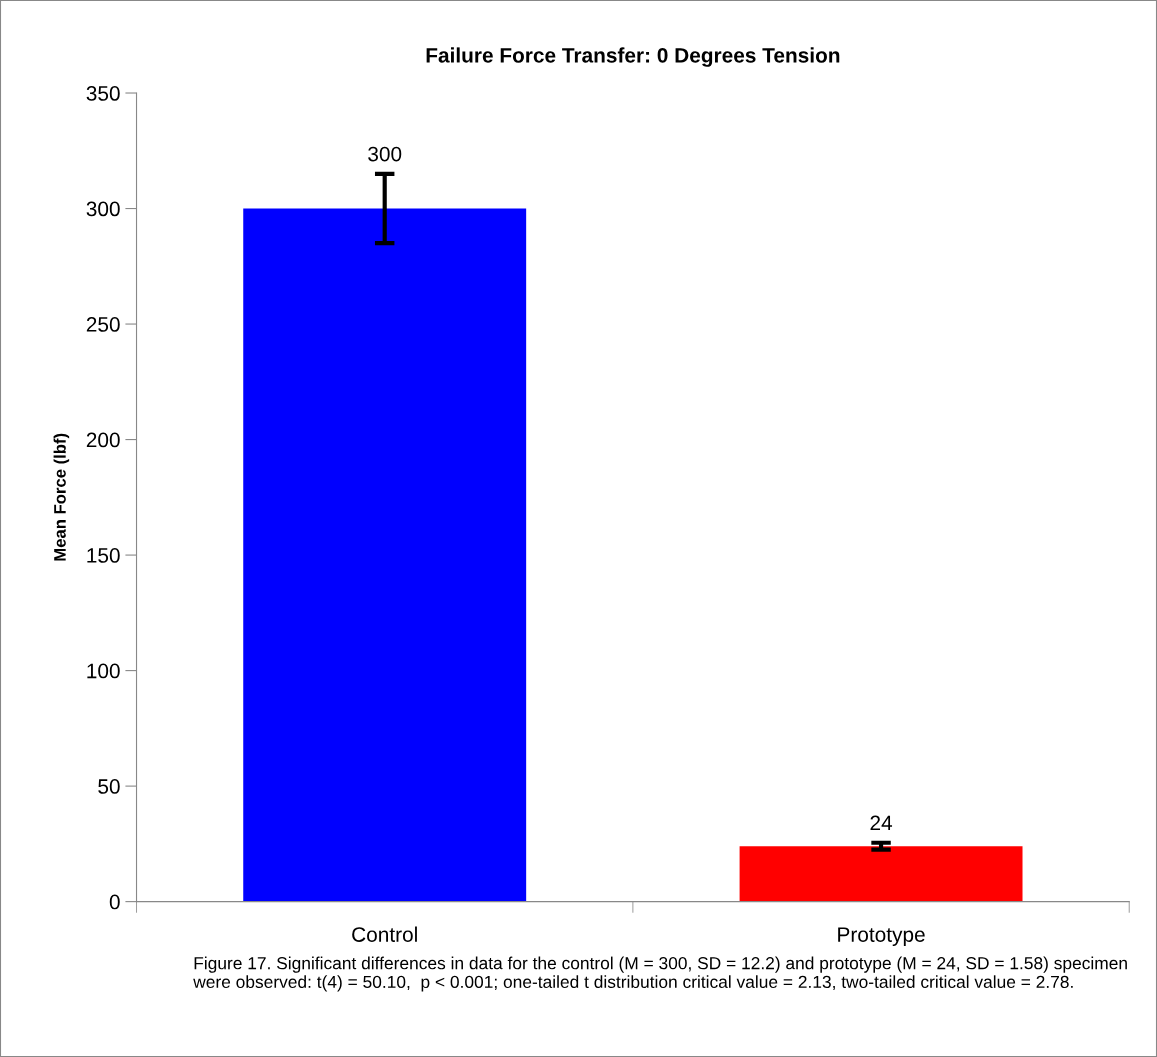 The height and width of the screenshot is (1057, 1157). Describe the element at coordinates (881, 823) in the screenshot. I see `data-label: 24` at that location.